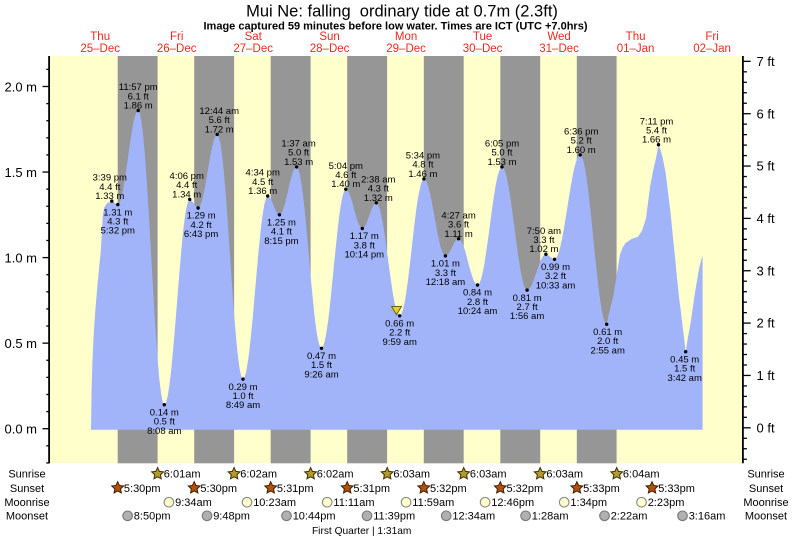  I want to click on svg-text: 02–Jan, so click(712, 49).